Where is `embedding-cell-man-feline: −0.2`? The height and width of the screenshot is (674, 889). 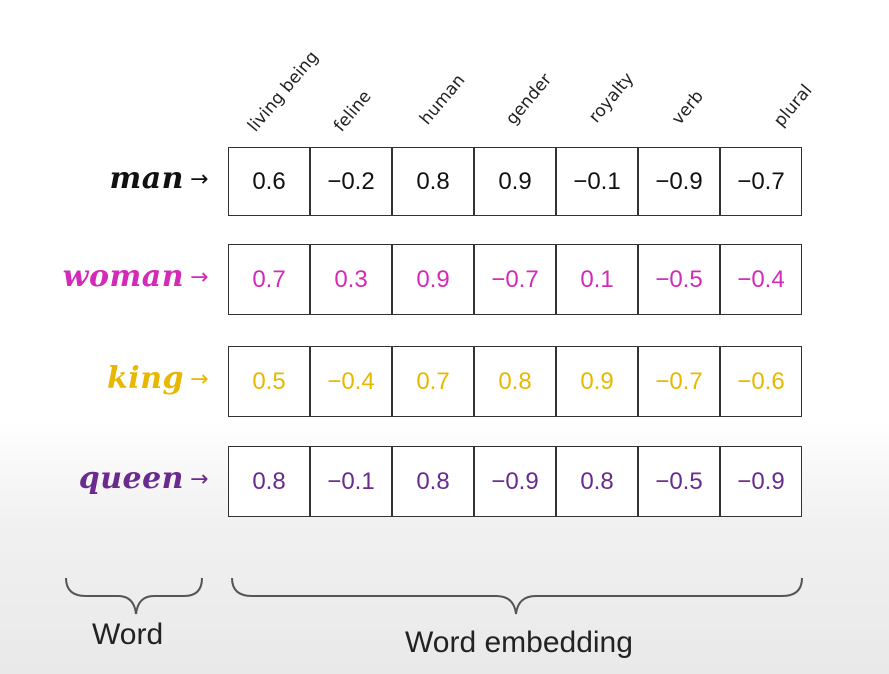 embedding-cell-man-feline: −0.2 is located at coordinates (351, 181).